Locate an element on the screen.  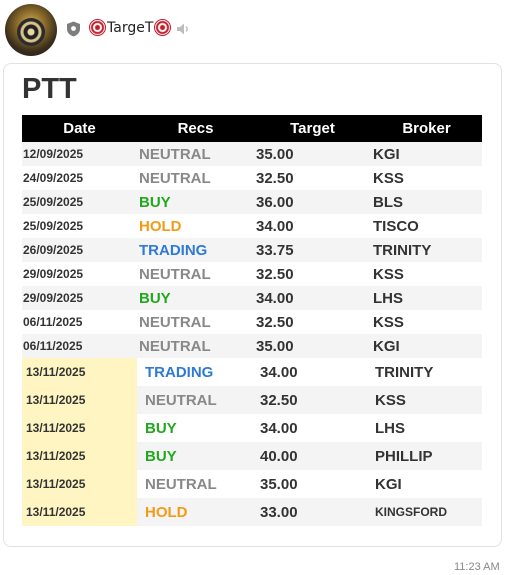
table-row: 06/11/2025 NEUTRAL 32.50 KSS is located at coordinates (252, 322).